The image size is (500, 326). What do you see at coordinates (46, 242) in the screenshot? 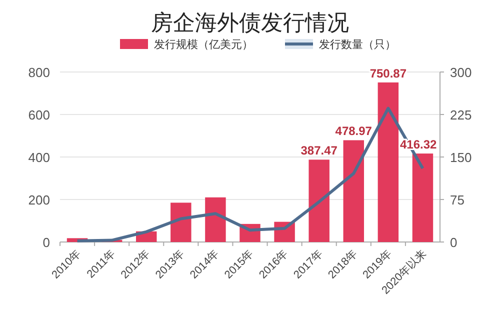
I see `y-tick-label: 0` at bounding box center [46, 242].